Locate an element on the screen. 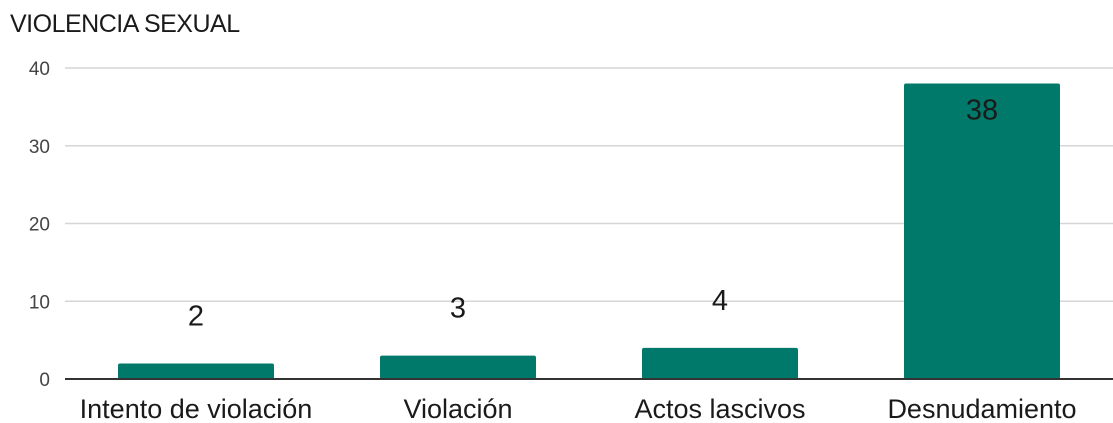 Image resolution: width=1113 pixels, height=423 pixels. x-tick-label: Violación is located at coordinates (457, 408).